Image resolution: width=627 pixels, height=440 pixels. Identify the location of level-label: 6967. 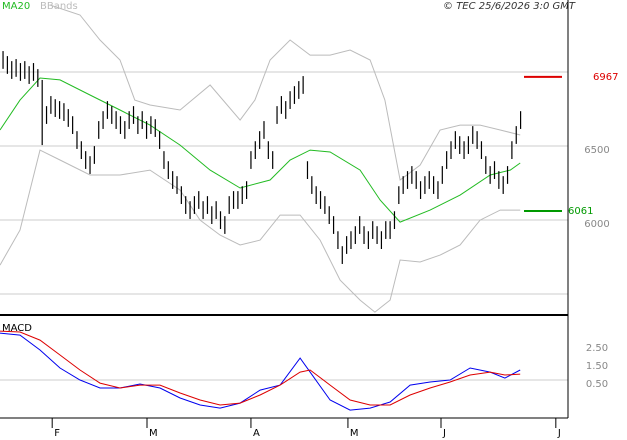
(605, 77).